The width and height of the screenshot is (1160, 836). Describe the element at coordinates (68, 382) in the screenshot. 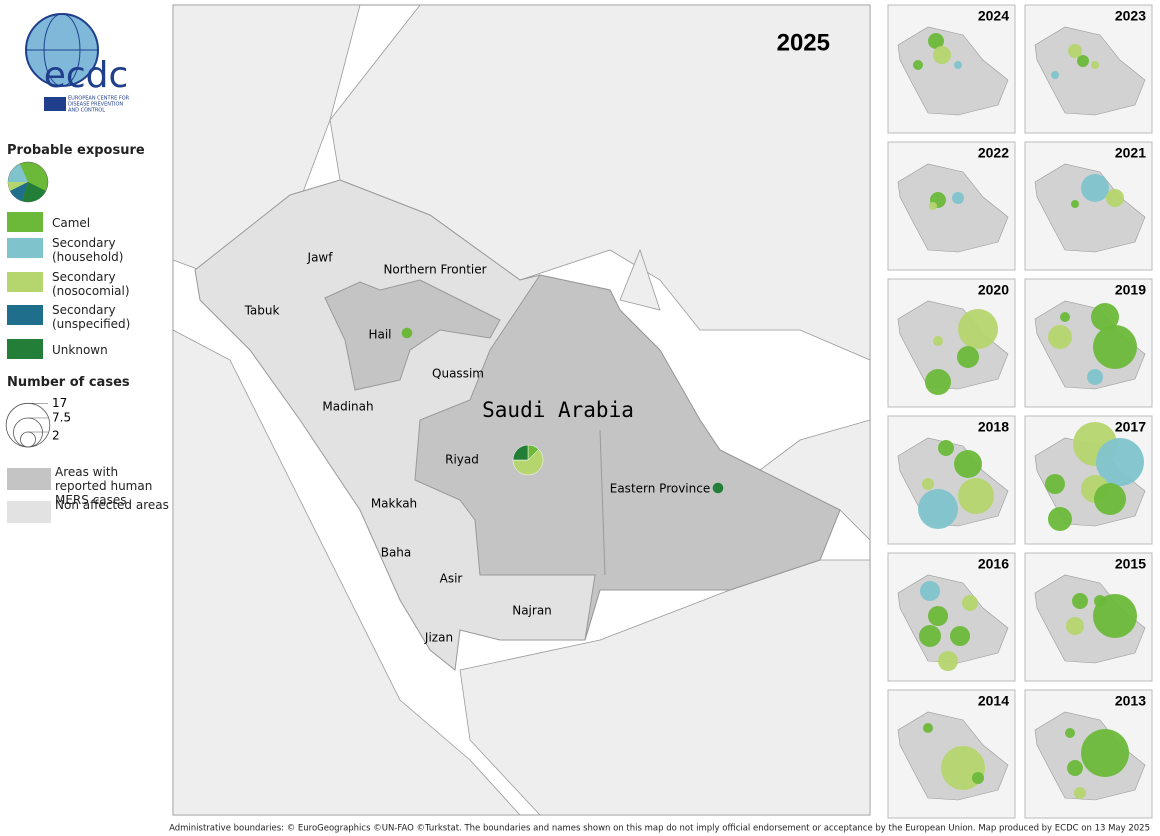

I see `legend-title: Number of cases` at that location.